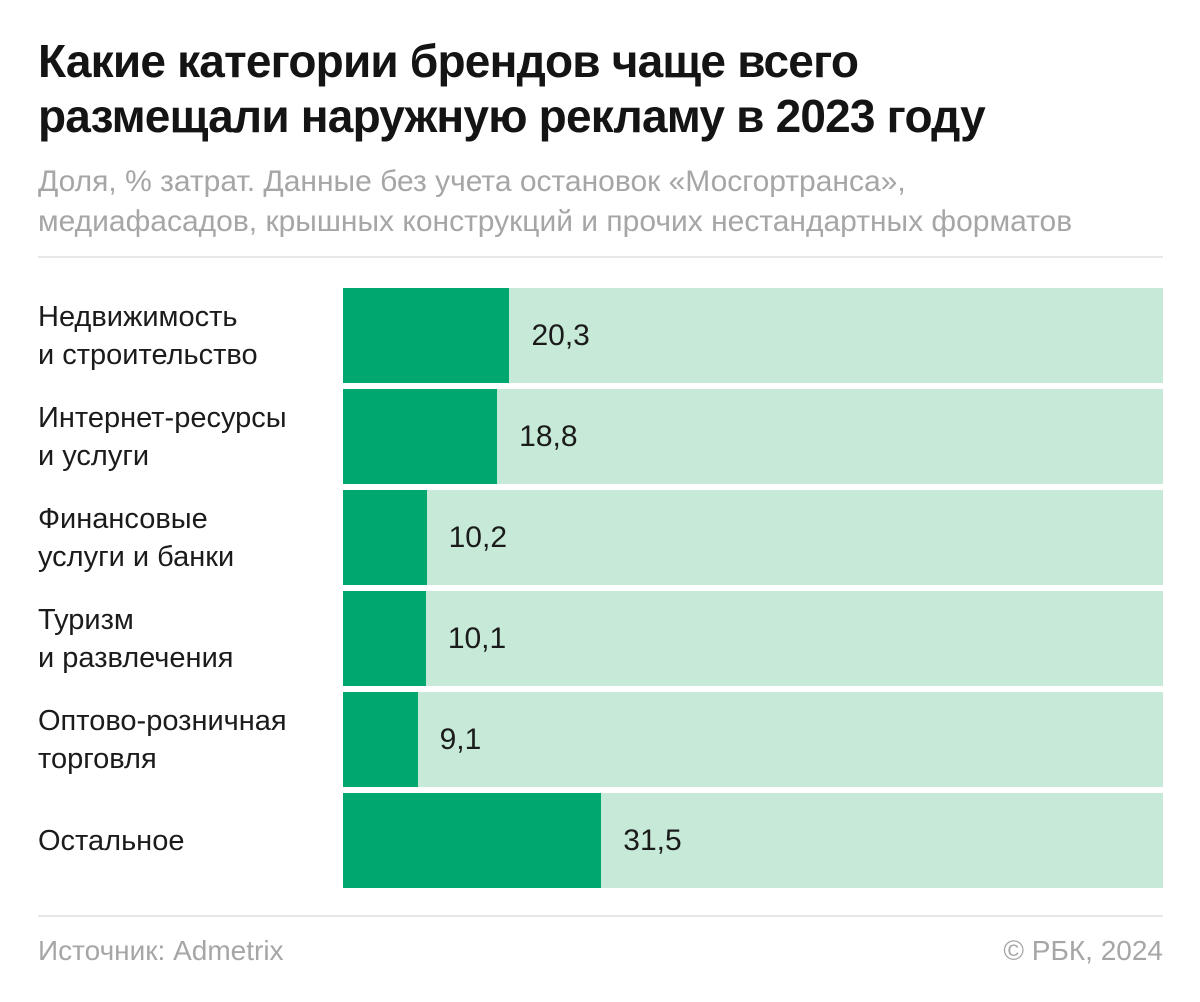 This screenshot has height=1002, width=1200. I want to click on bar-track: 18,8, so click(753, 436).